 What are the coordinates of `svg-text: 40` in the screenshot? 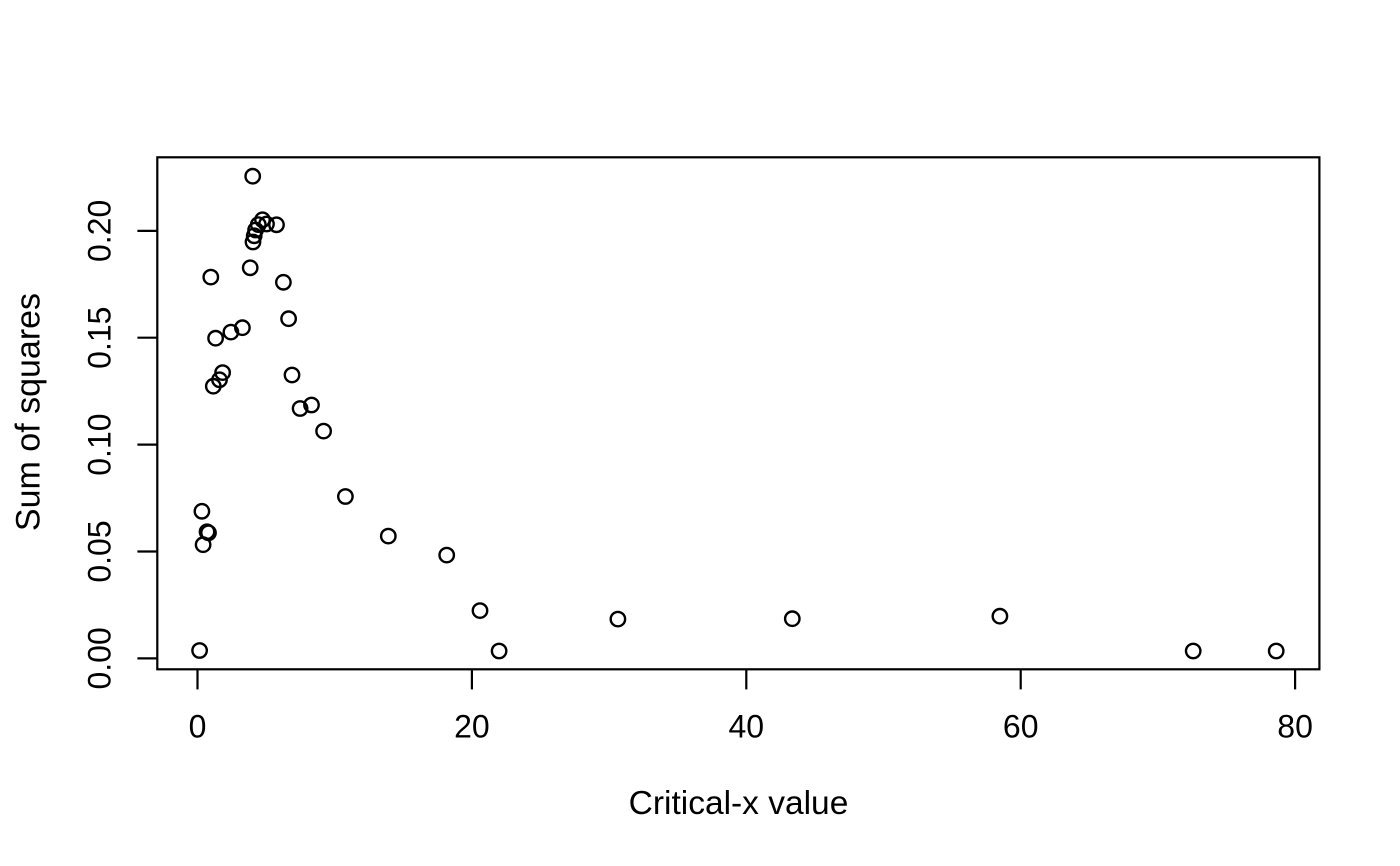 It's located at (747, 726).